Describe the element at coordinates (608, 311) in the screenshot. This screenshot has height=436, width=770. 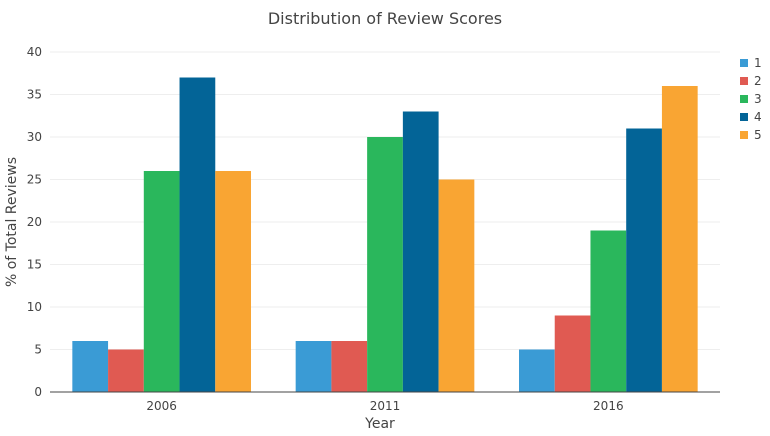
I see `bar-3-2016` at that location.